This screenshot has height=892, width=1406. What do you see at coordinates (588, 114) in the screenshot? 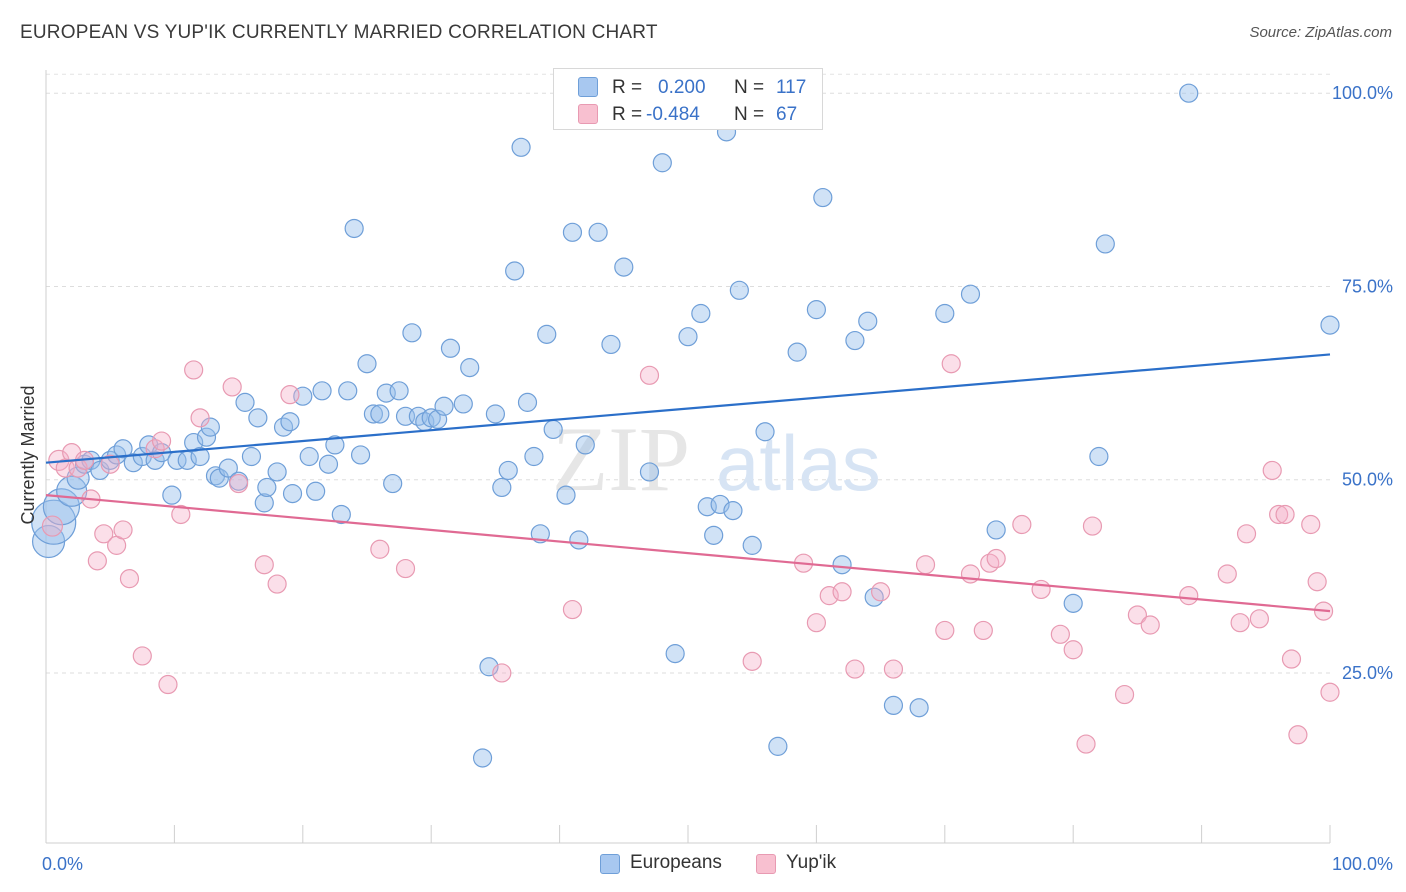
I see `yupik-swatch` at bounding box center [588, 114].